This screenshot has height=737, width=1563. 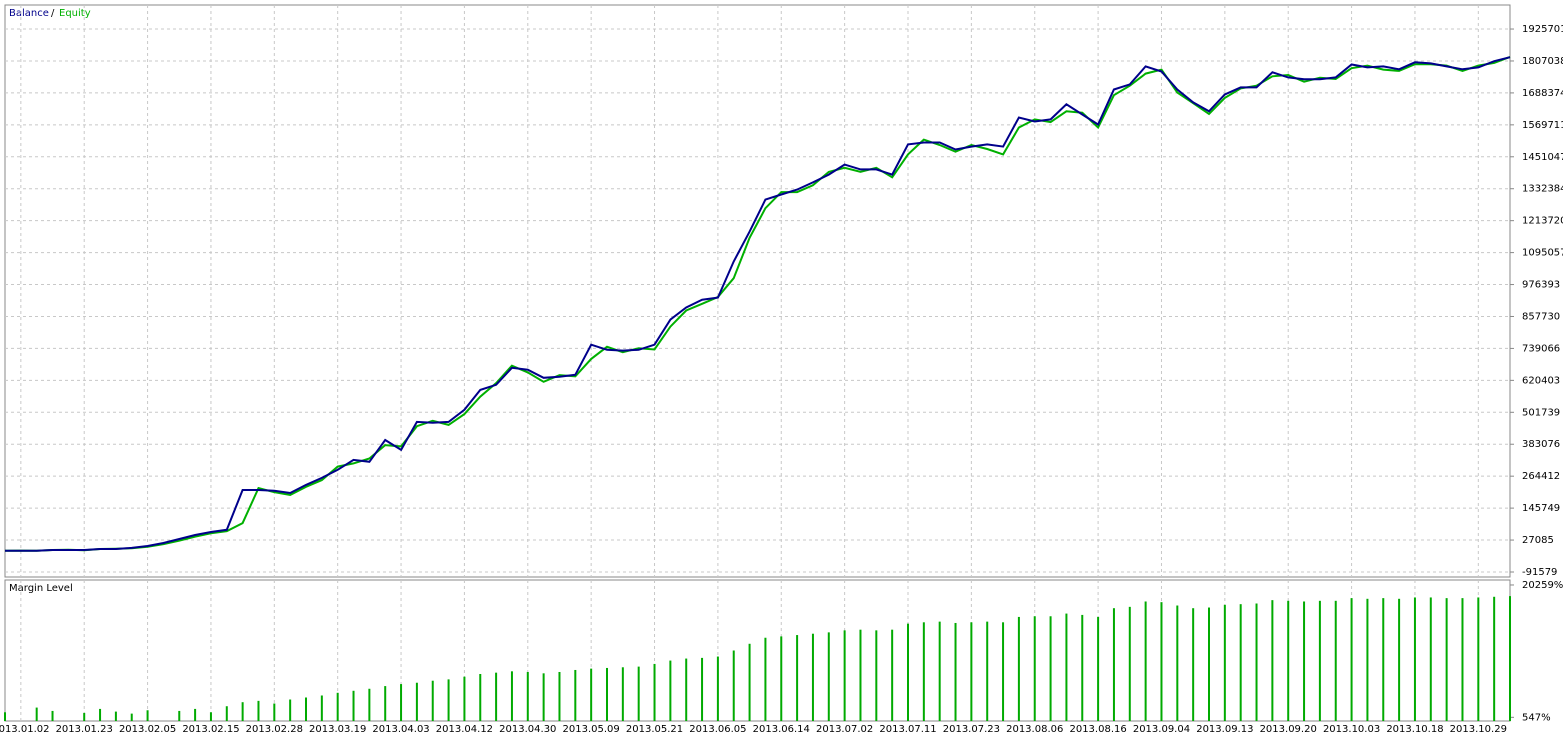 I want to click on y-tick-label: 1451047, so click(x=1542, y=157).